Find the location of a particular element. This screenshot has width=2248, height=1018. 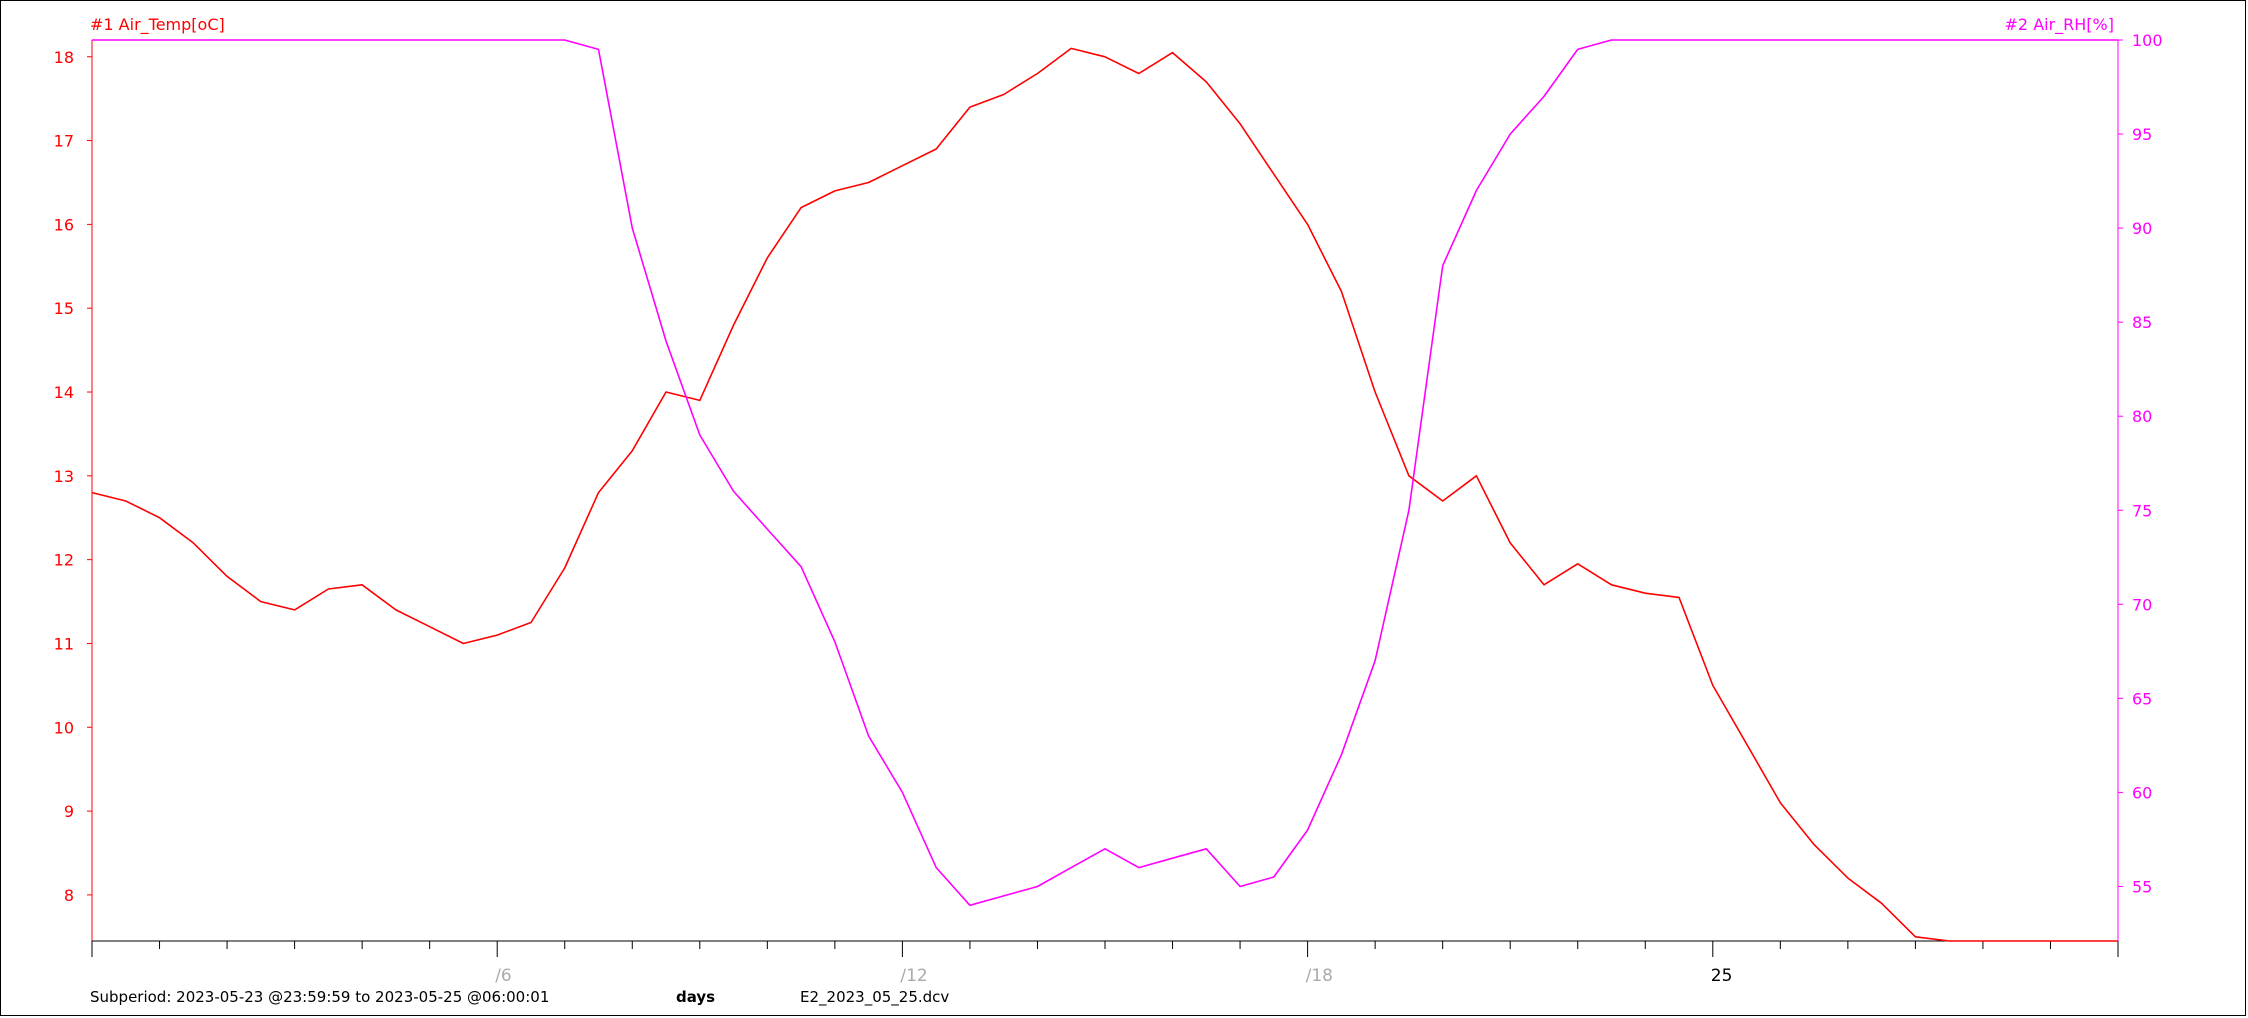

left-tick-label: 11 is located at coordinates (64, 643).